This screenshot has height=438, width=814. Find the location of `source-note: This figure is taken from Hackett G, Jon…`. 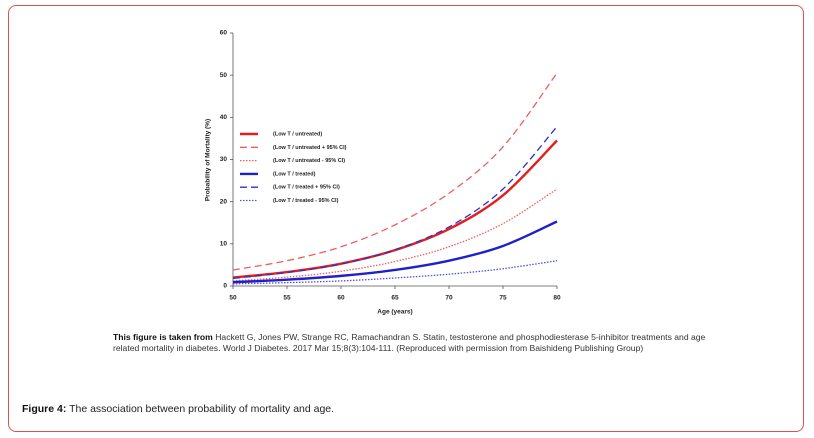

source-note: This figure is taken from Hackett G, Jon… is located at coordinates (413, 343).